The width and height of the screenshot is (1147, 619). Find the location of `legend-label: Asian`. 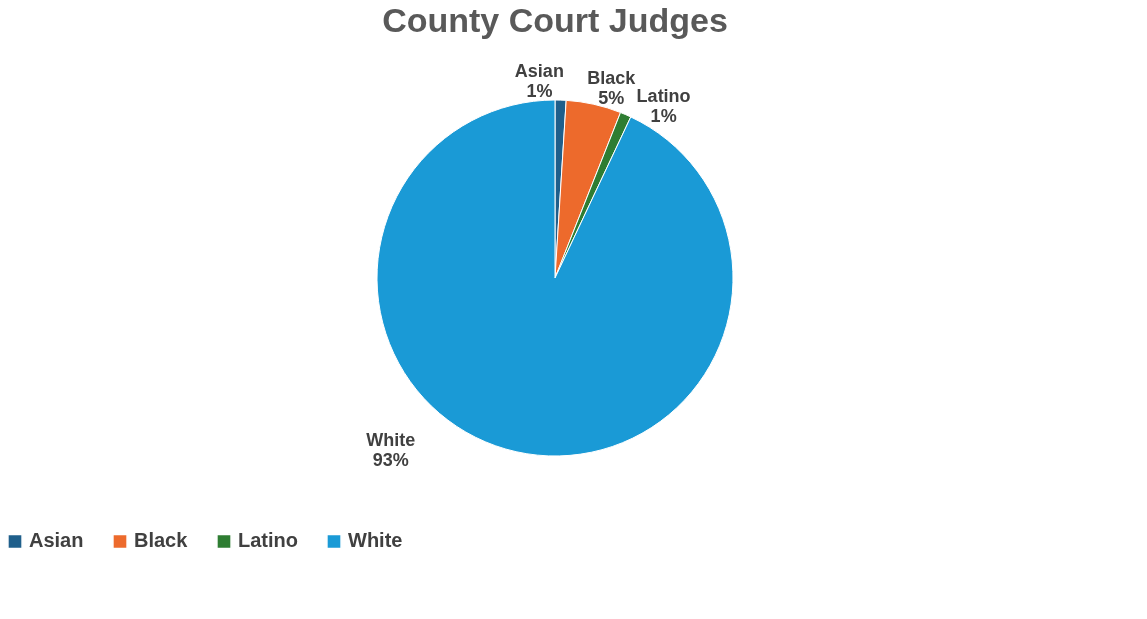

legend-label: Asian is located at coordinates (56, 540).